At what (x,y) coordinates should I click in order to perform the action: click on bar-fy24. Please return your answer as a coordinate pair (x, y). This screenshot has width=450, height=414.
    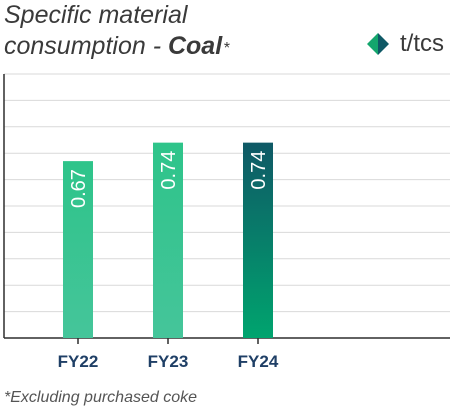
    Looking at the image, I should click on (258, 240).